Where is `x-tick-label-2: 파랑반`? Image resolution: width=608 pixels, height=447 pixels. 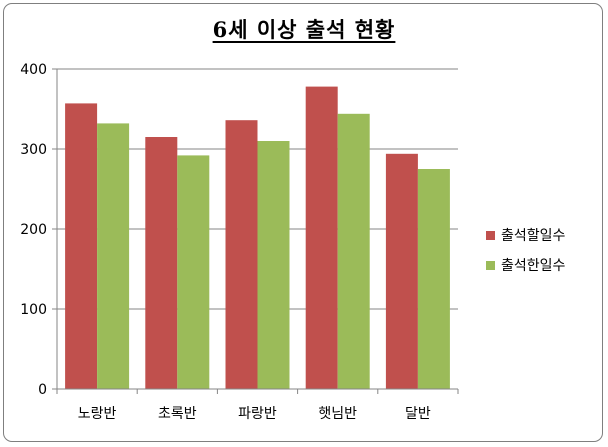
x-tick-label-2: 파랑반 is located at coordinates (257, 414).